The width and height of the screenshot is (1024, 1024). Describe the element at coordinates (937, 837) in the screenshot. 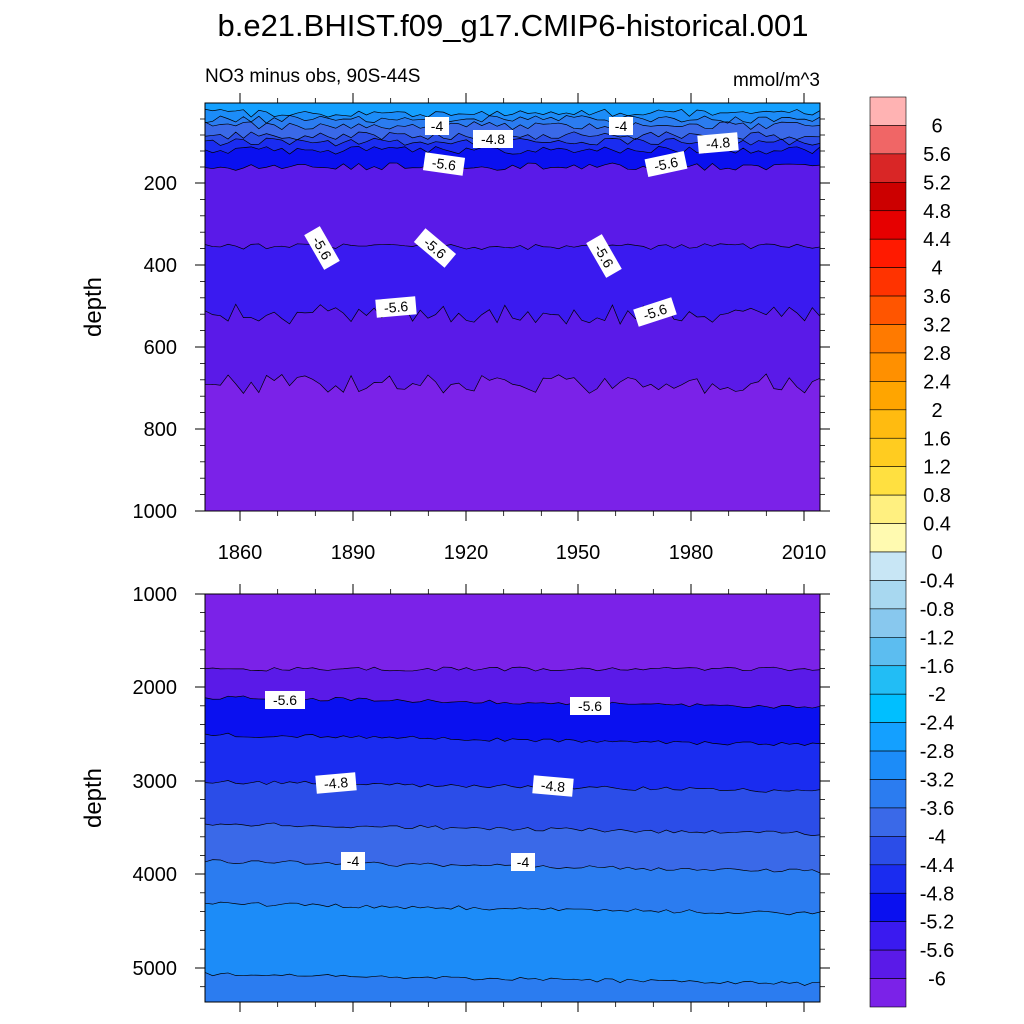

I see `colorbar-label: -4` at that location.